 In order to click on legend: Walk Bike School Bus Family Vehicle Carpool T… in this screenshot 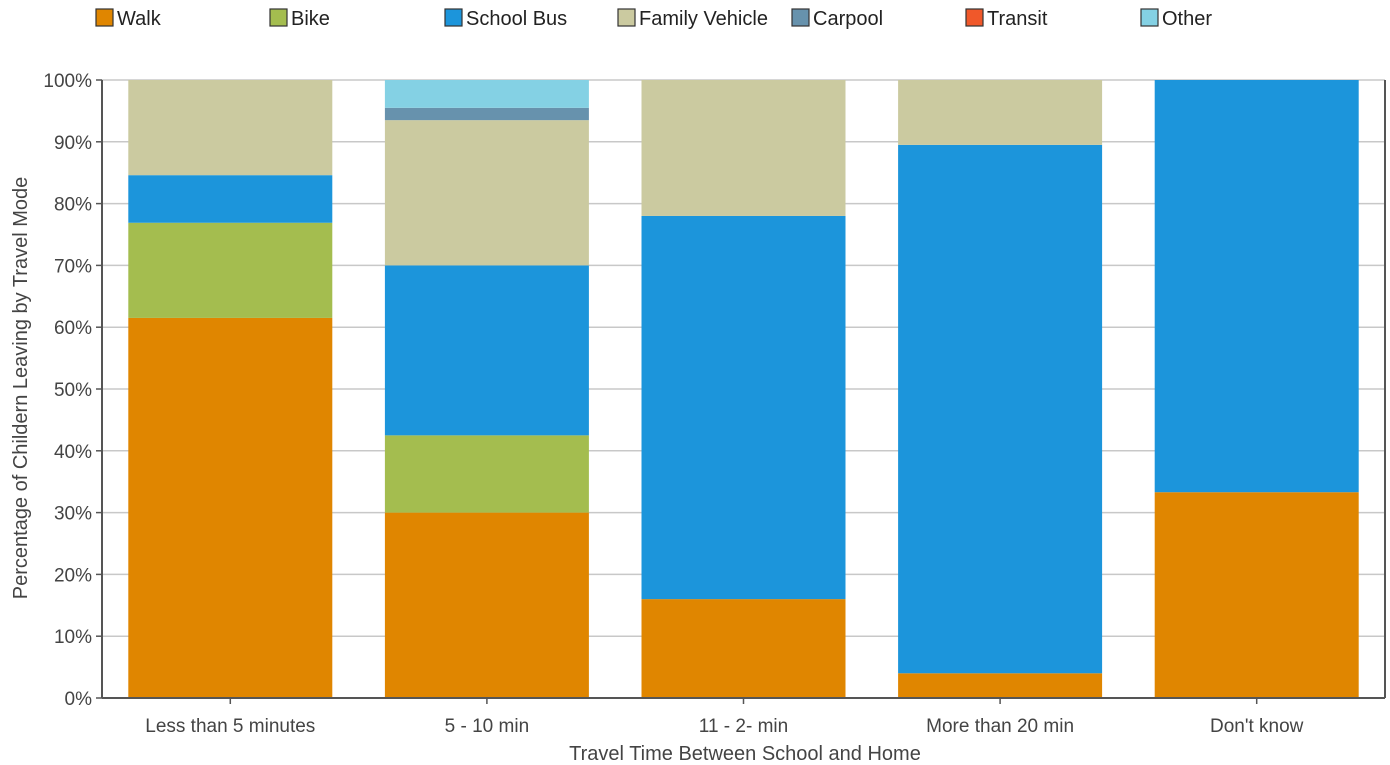, I will do `click(653, 19)`.